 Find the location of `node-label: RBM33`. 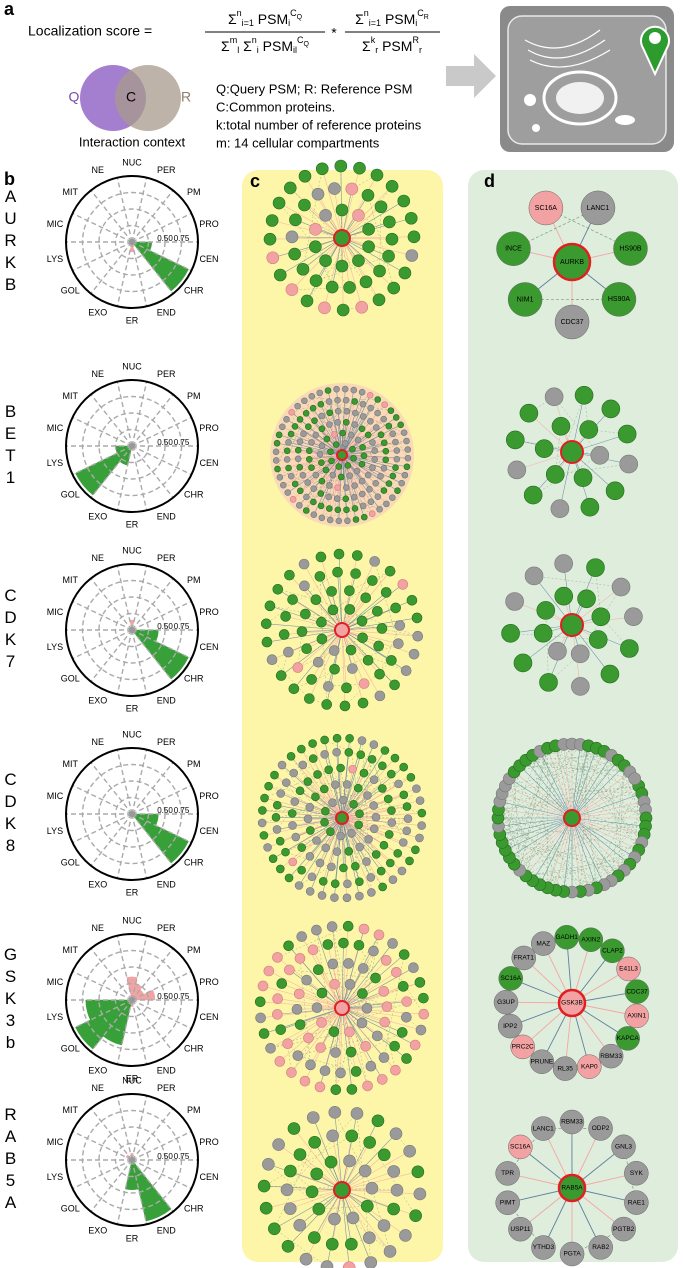

node-label: RBM33 is located at coordinates (572, 1122).